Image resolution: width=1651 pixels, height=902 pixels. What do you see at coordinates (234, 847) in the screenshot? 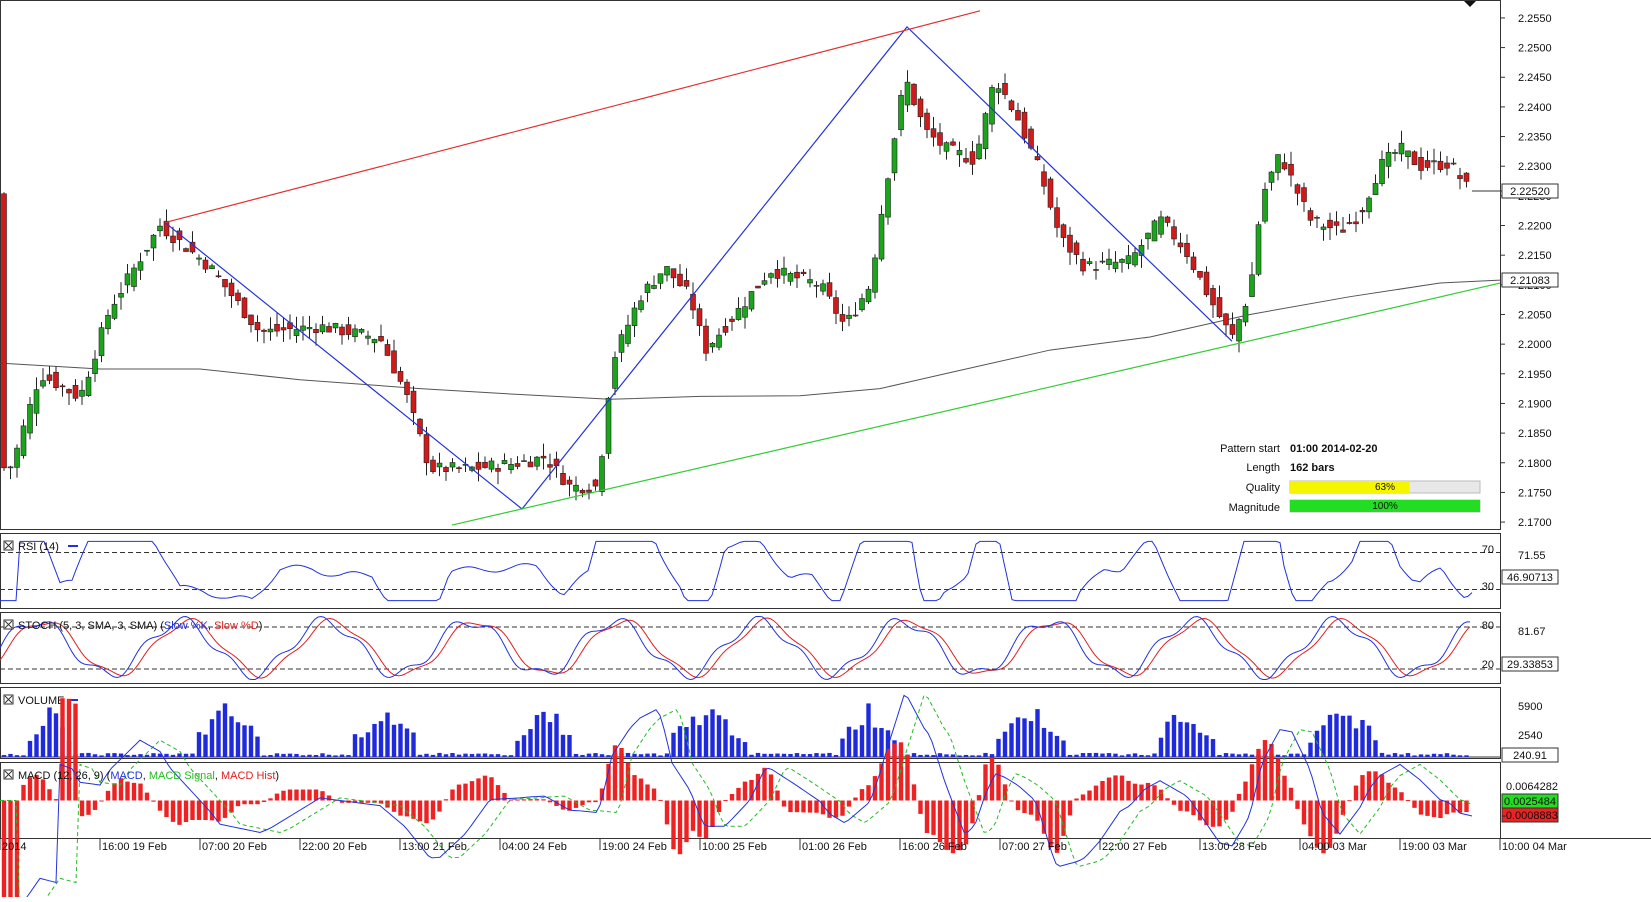
I see `x-tick-label: 07:00 20 Feb` at bounding box center [234, 847].